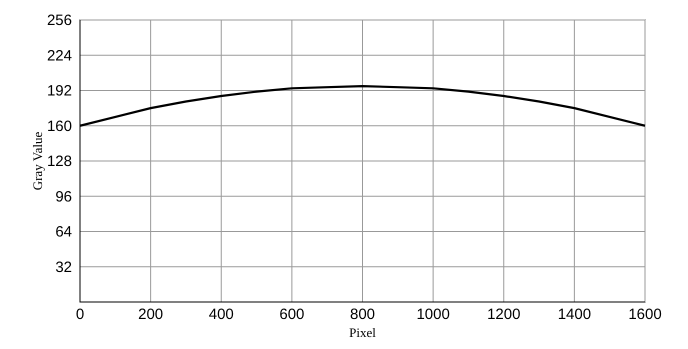 This screenshot has height=349, width=688. Describe the element at coordinates (80, 314) in the screenshot. I see `x-tick-label: 0` at that location.